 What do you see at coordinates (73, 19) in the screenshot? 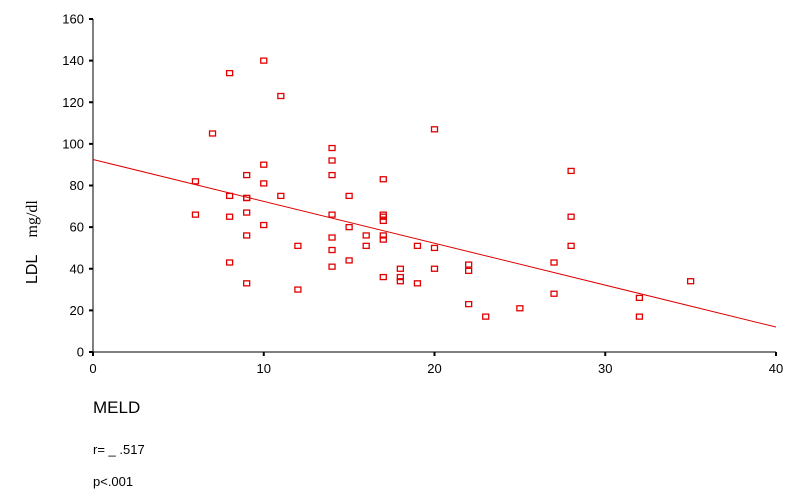
I see `y-tick-label: 160` at bounding box center [73, 19].